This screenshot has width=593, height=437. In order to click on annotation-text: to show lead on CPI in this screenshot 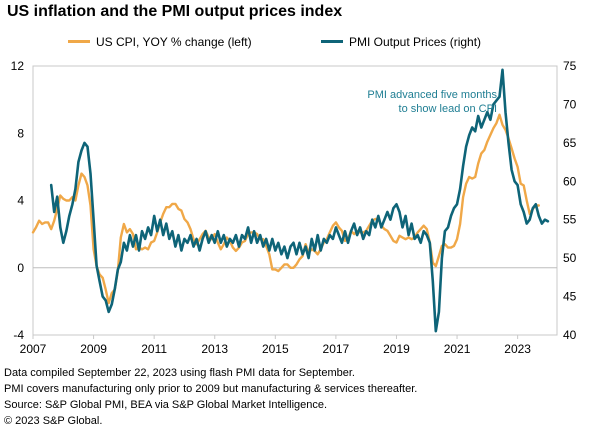, I will do `click(448, 109)`.